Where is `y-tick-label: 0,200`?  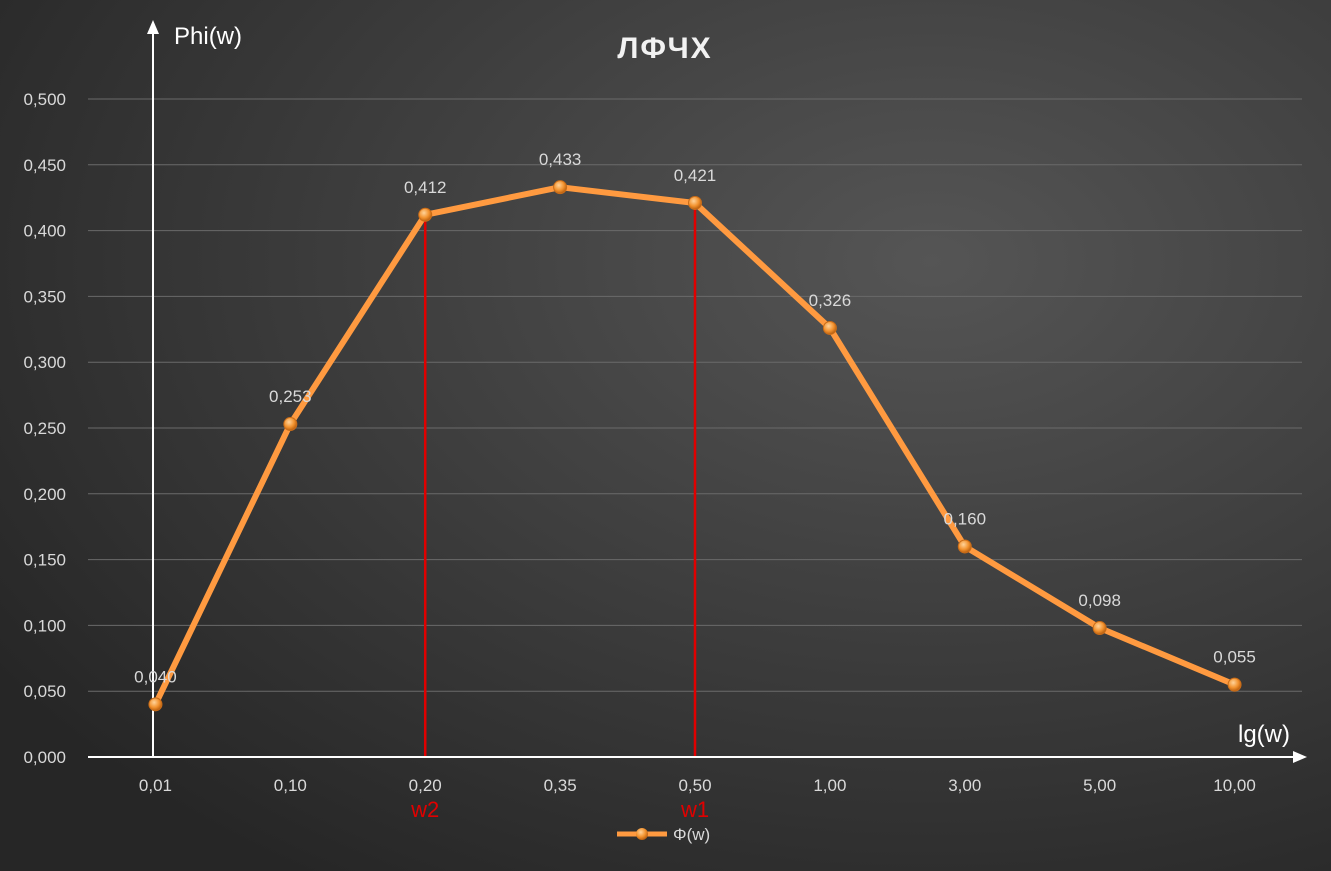 y-tick-label: 0,200 is located at coordinates (44, 494).